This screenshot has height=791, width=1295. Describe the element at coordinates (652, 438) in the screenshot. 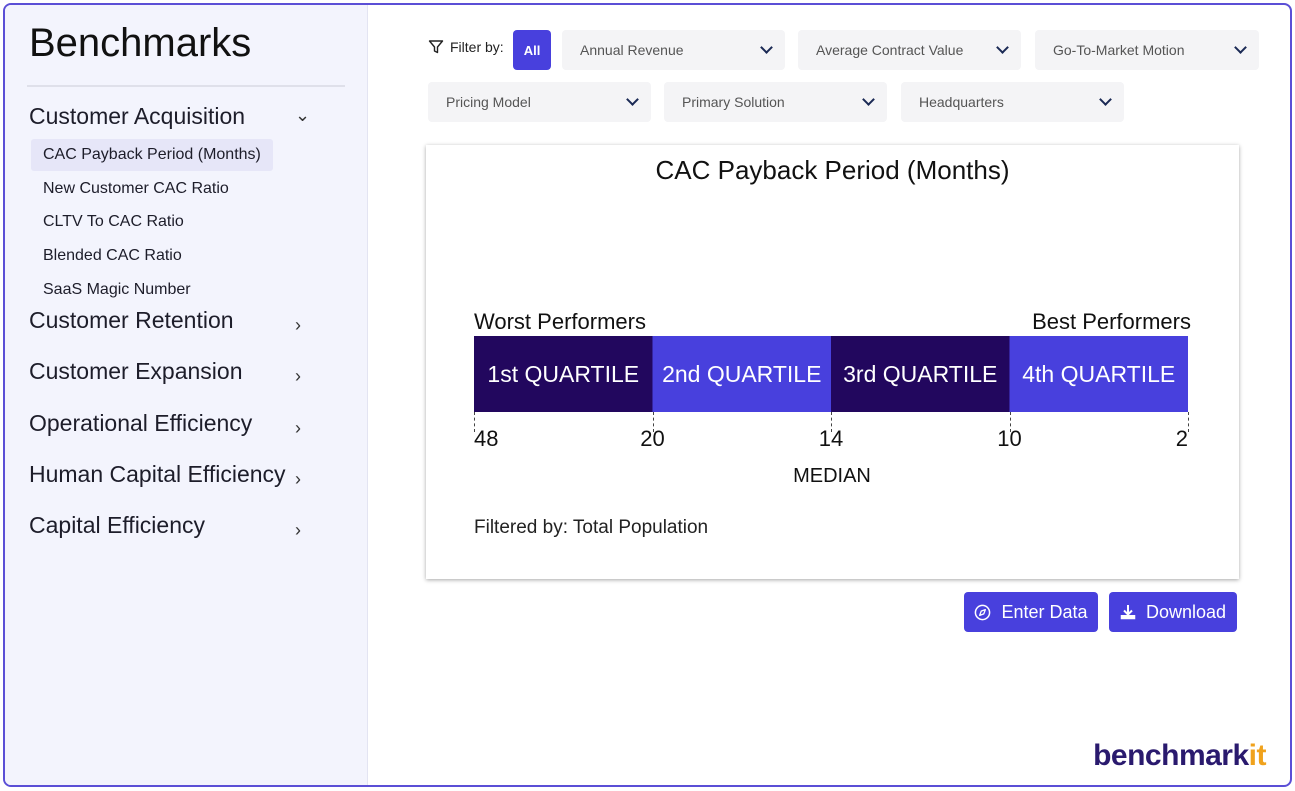

I see `tick-label: 20` at that location.